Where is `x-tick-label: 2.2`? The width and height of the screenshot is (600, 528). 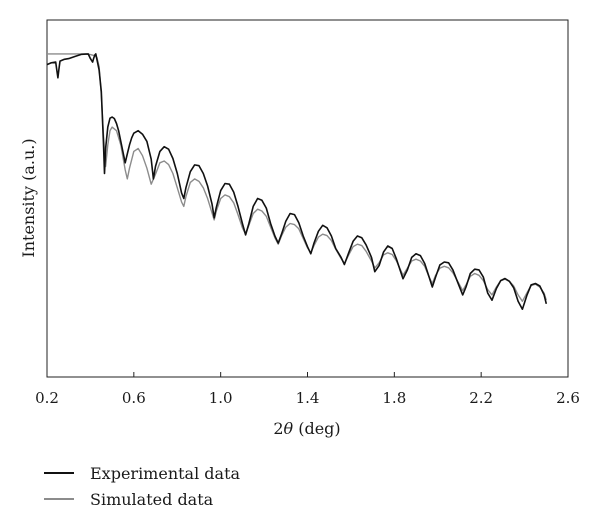
x-tick-label: 2.2 is located at coordinates (481, 398).